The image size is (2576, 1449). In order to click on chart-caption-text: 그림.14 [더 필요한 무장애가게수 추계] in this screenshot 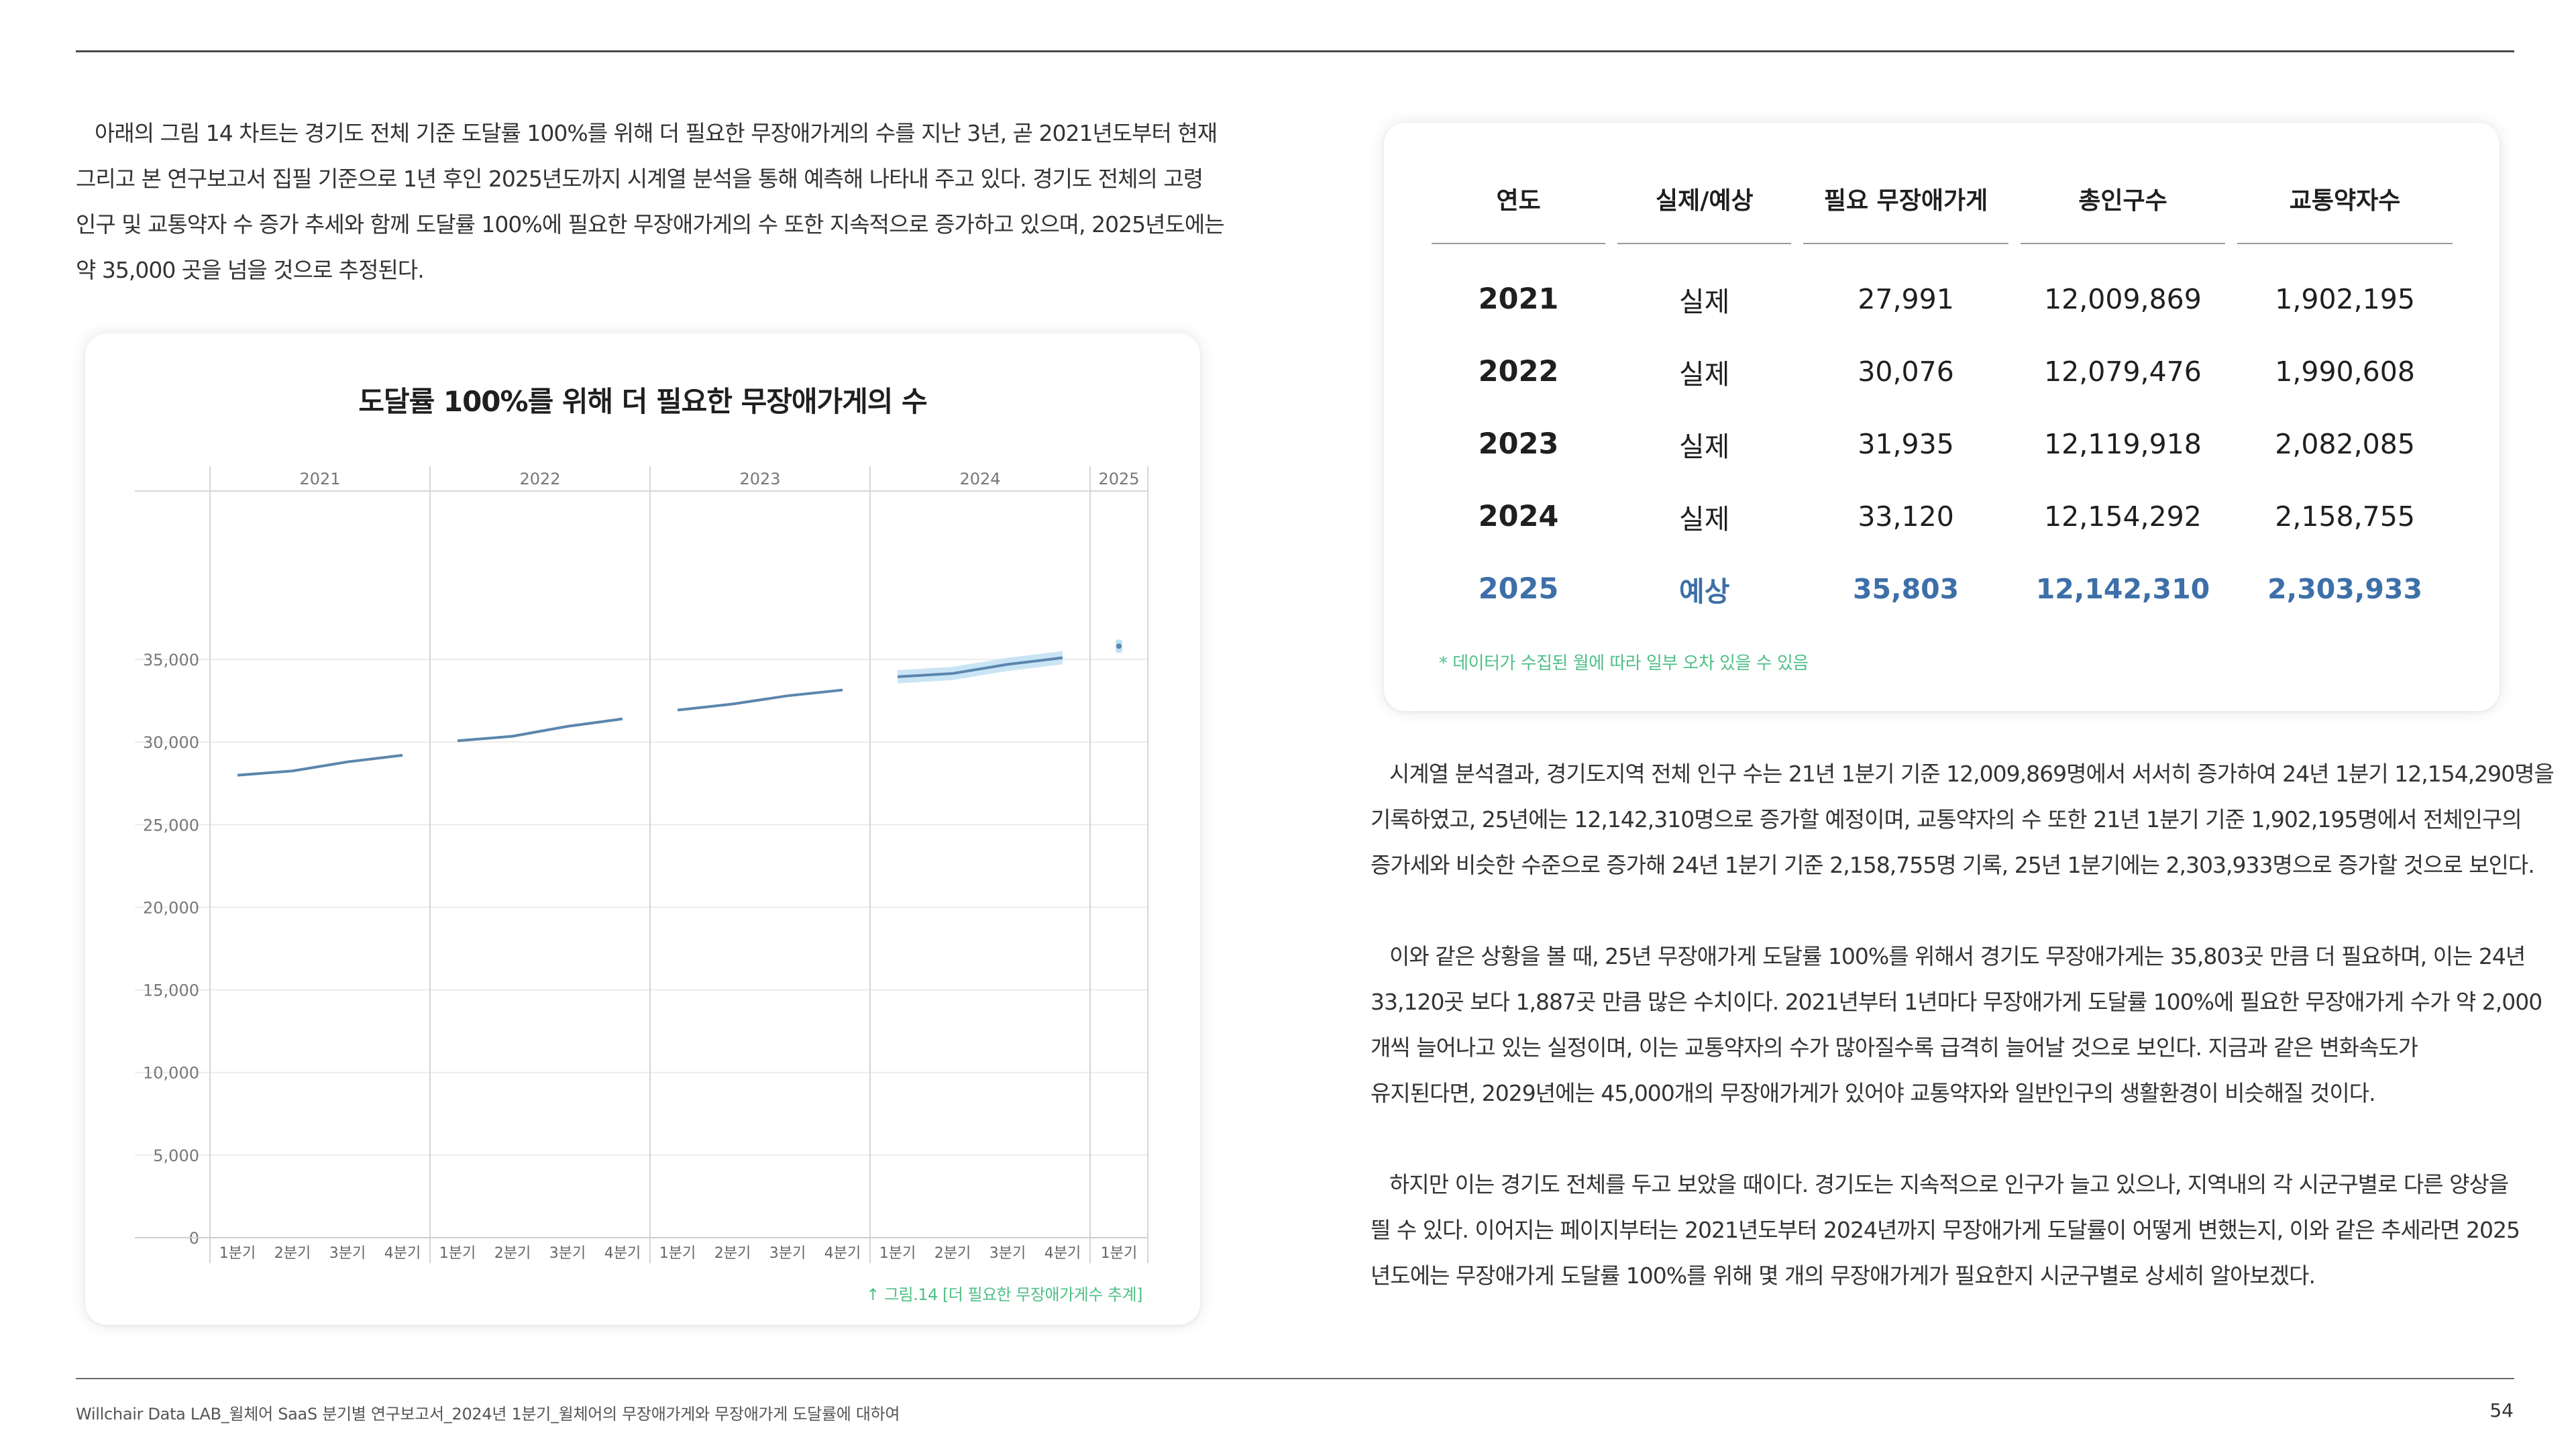, I will do `click(1013, 1294)`.